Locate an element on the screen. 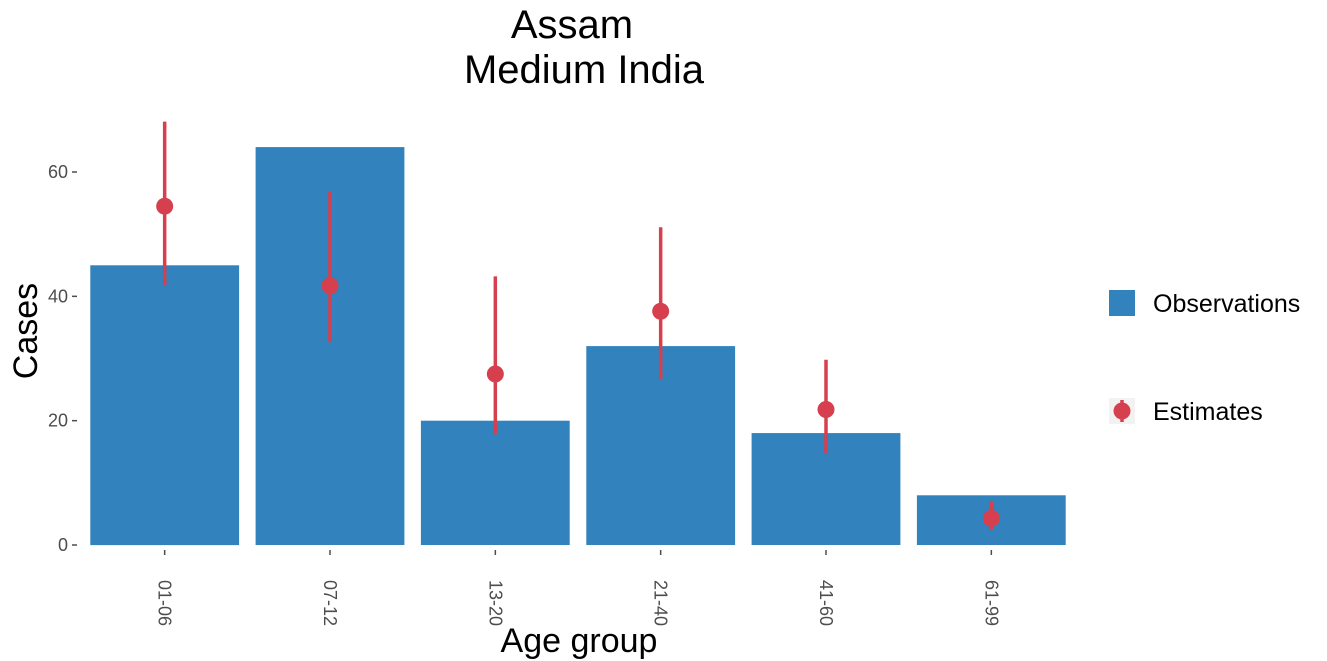 The height and width of the screenshot is (661, 1327). x-tick-label: 07-12 is located at coordinates (330, 603).